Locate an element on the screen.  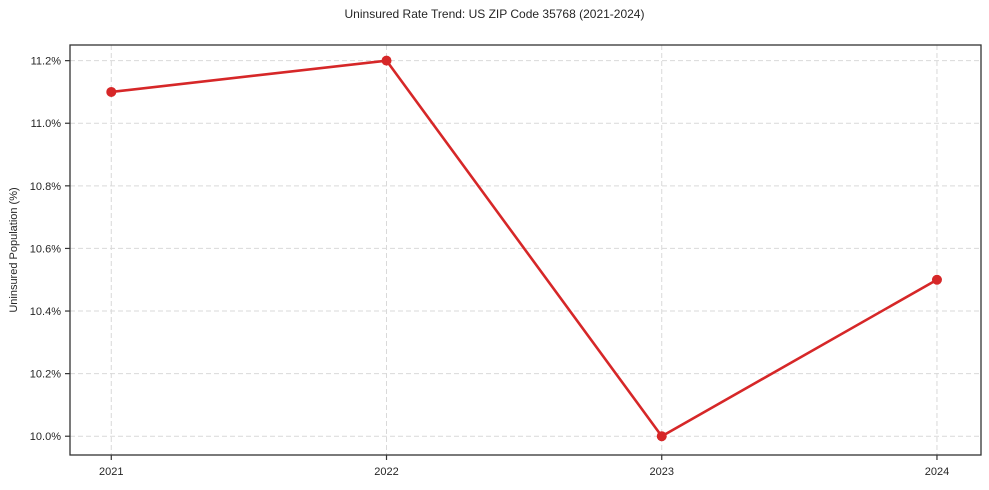
y-tick-label: 11.2% is located at coordinates (46, 62).